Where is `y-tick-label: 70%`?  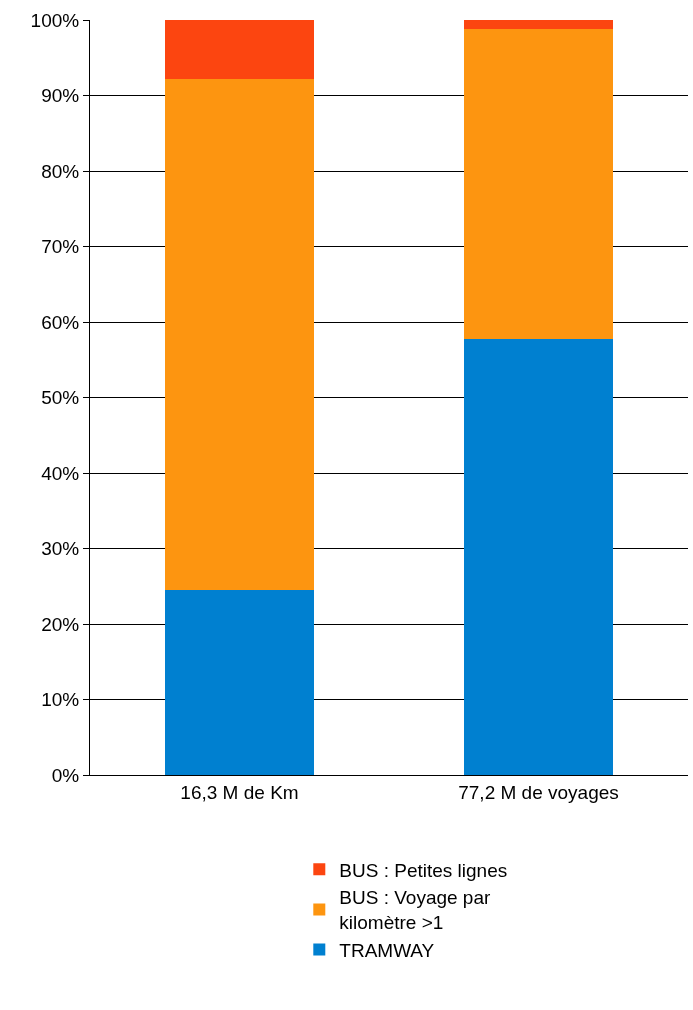 y-tick-label: 70% is located at coordinates (60, 247).